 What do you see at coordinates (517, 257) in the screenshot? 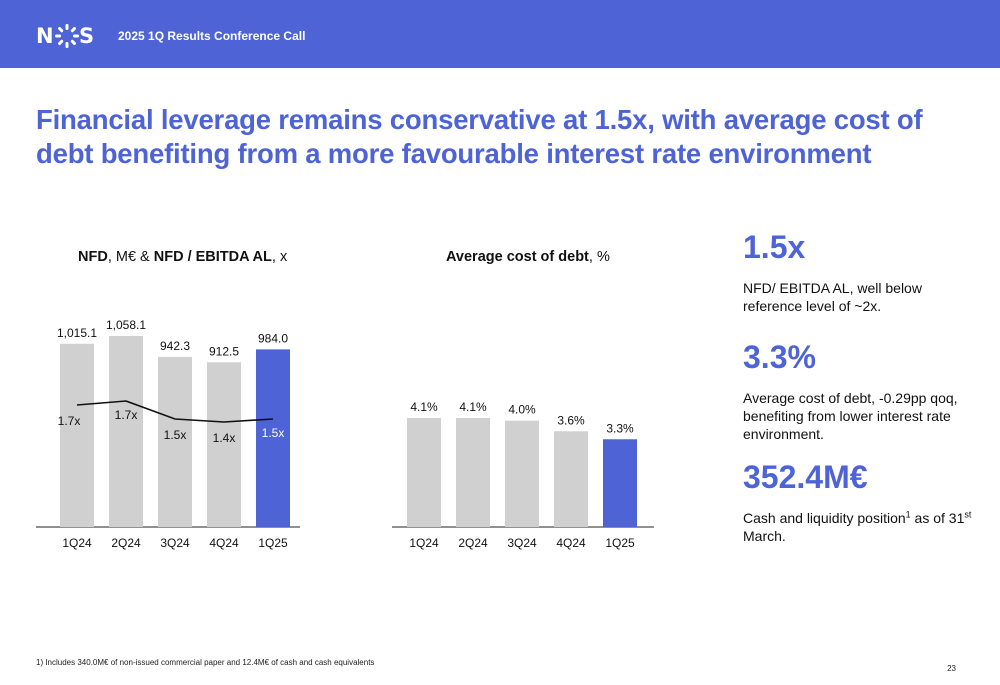
I see `chart2-title-main: Average cost of debt` at bounding box center [517, 257].